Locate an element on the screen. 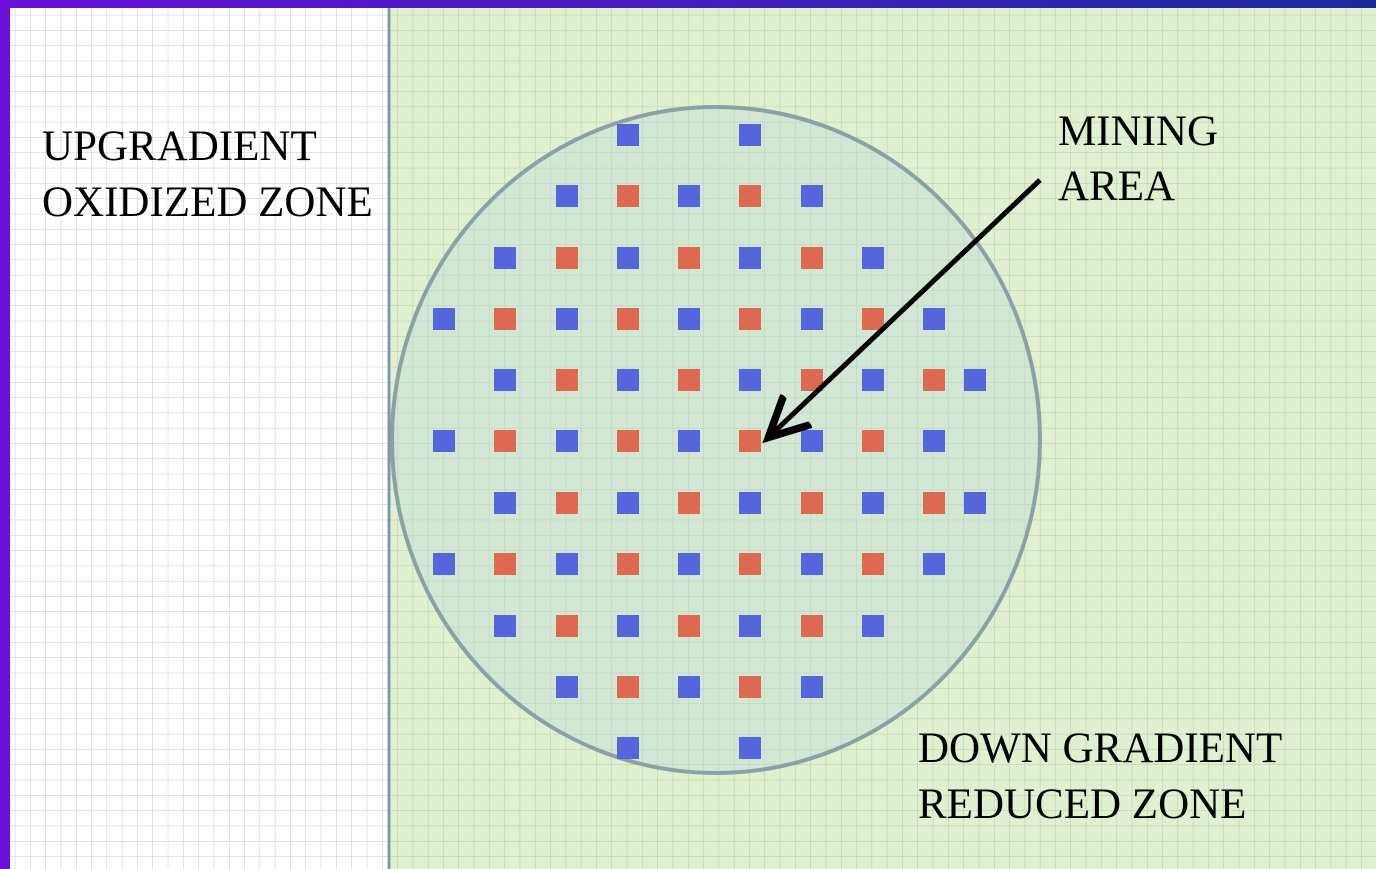  zone-label: REDUCED ZONE is located at coordinates (1082, 804).